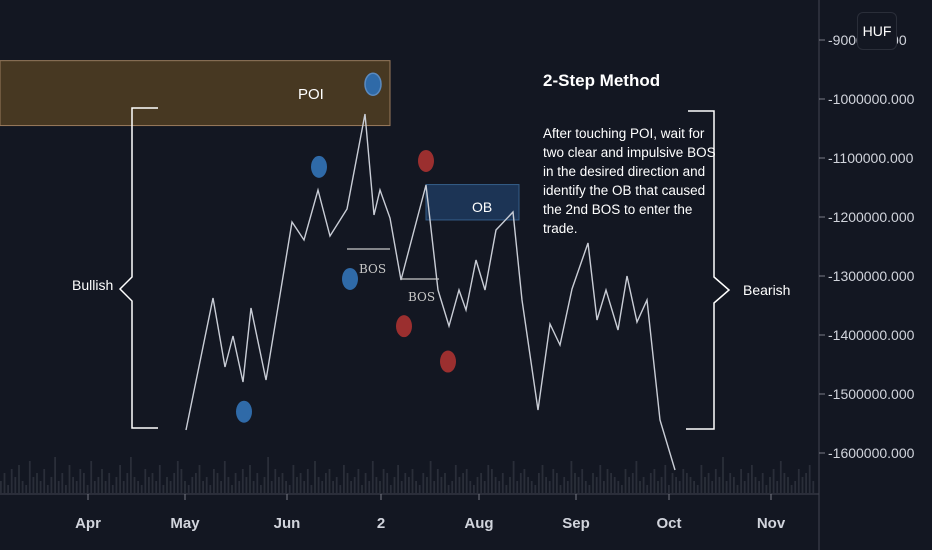 The image size is (932, 550). What do you see at coordinates (560, 228) in the screenshot?
I see `description-line-6: trade.` at bounding box center [560, 228].